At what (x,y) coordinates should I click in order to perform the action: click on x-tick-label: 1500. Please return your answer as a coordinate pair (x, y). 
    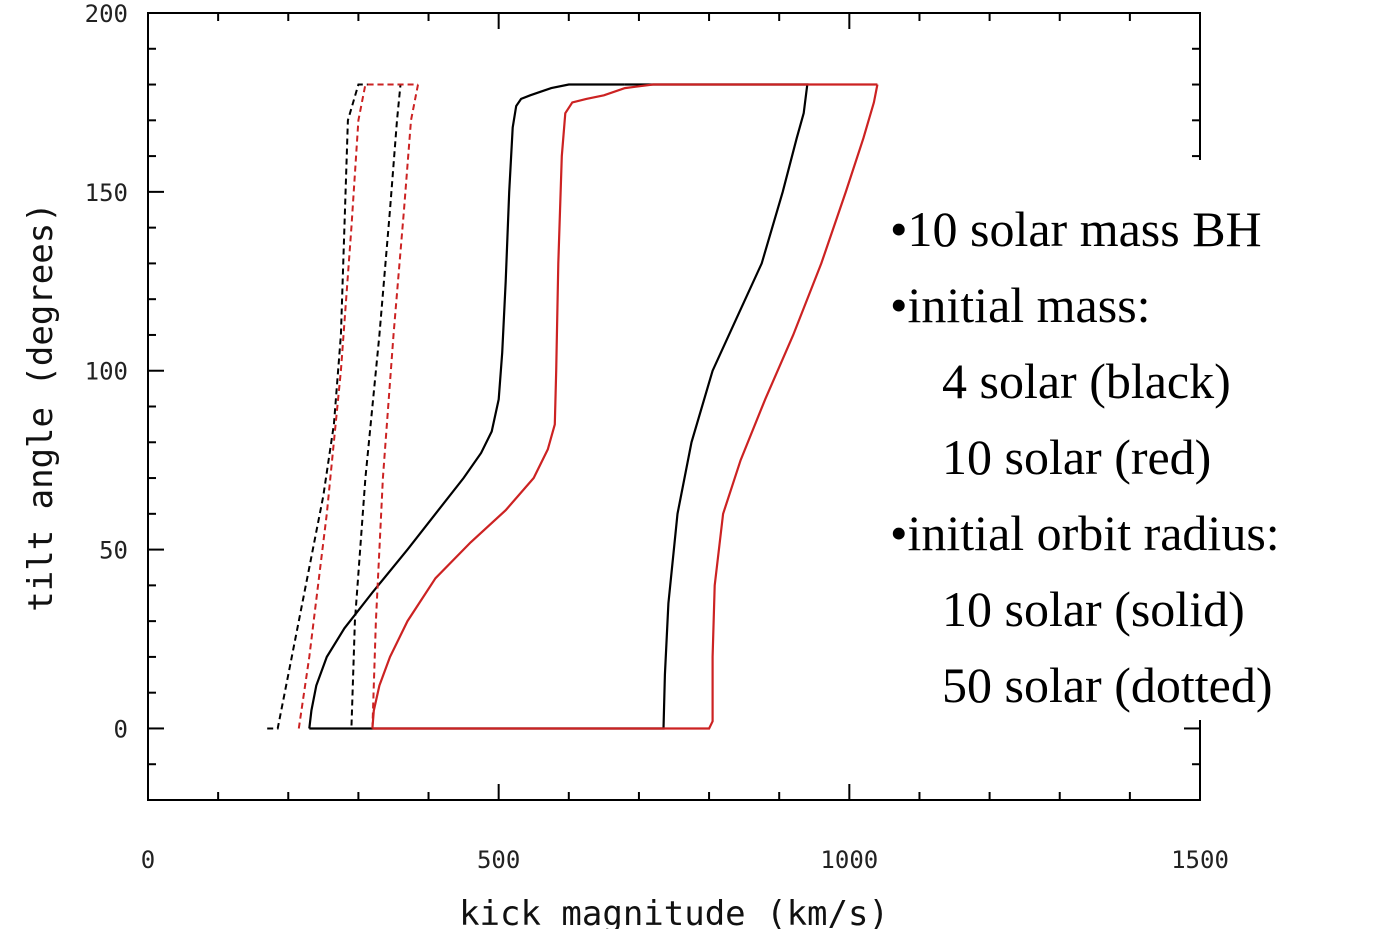
    Looking at the image, I should click on (1200, 860).